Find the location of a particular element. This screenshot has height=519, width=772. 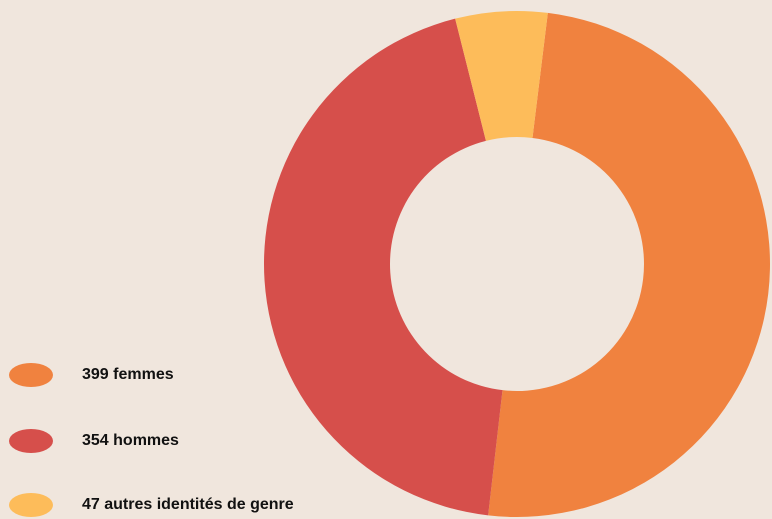

legend-label: 399 femmes is located at coordinates (128, 374).